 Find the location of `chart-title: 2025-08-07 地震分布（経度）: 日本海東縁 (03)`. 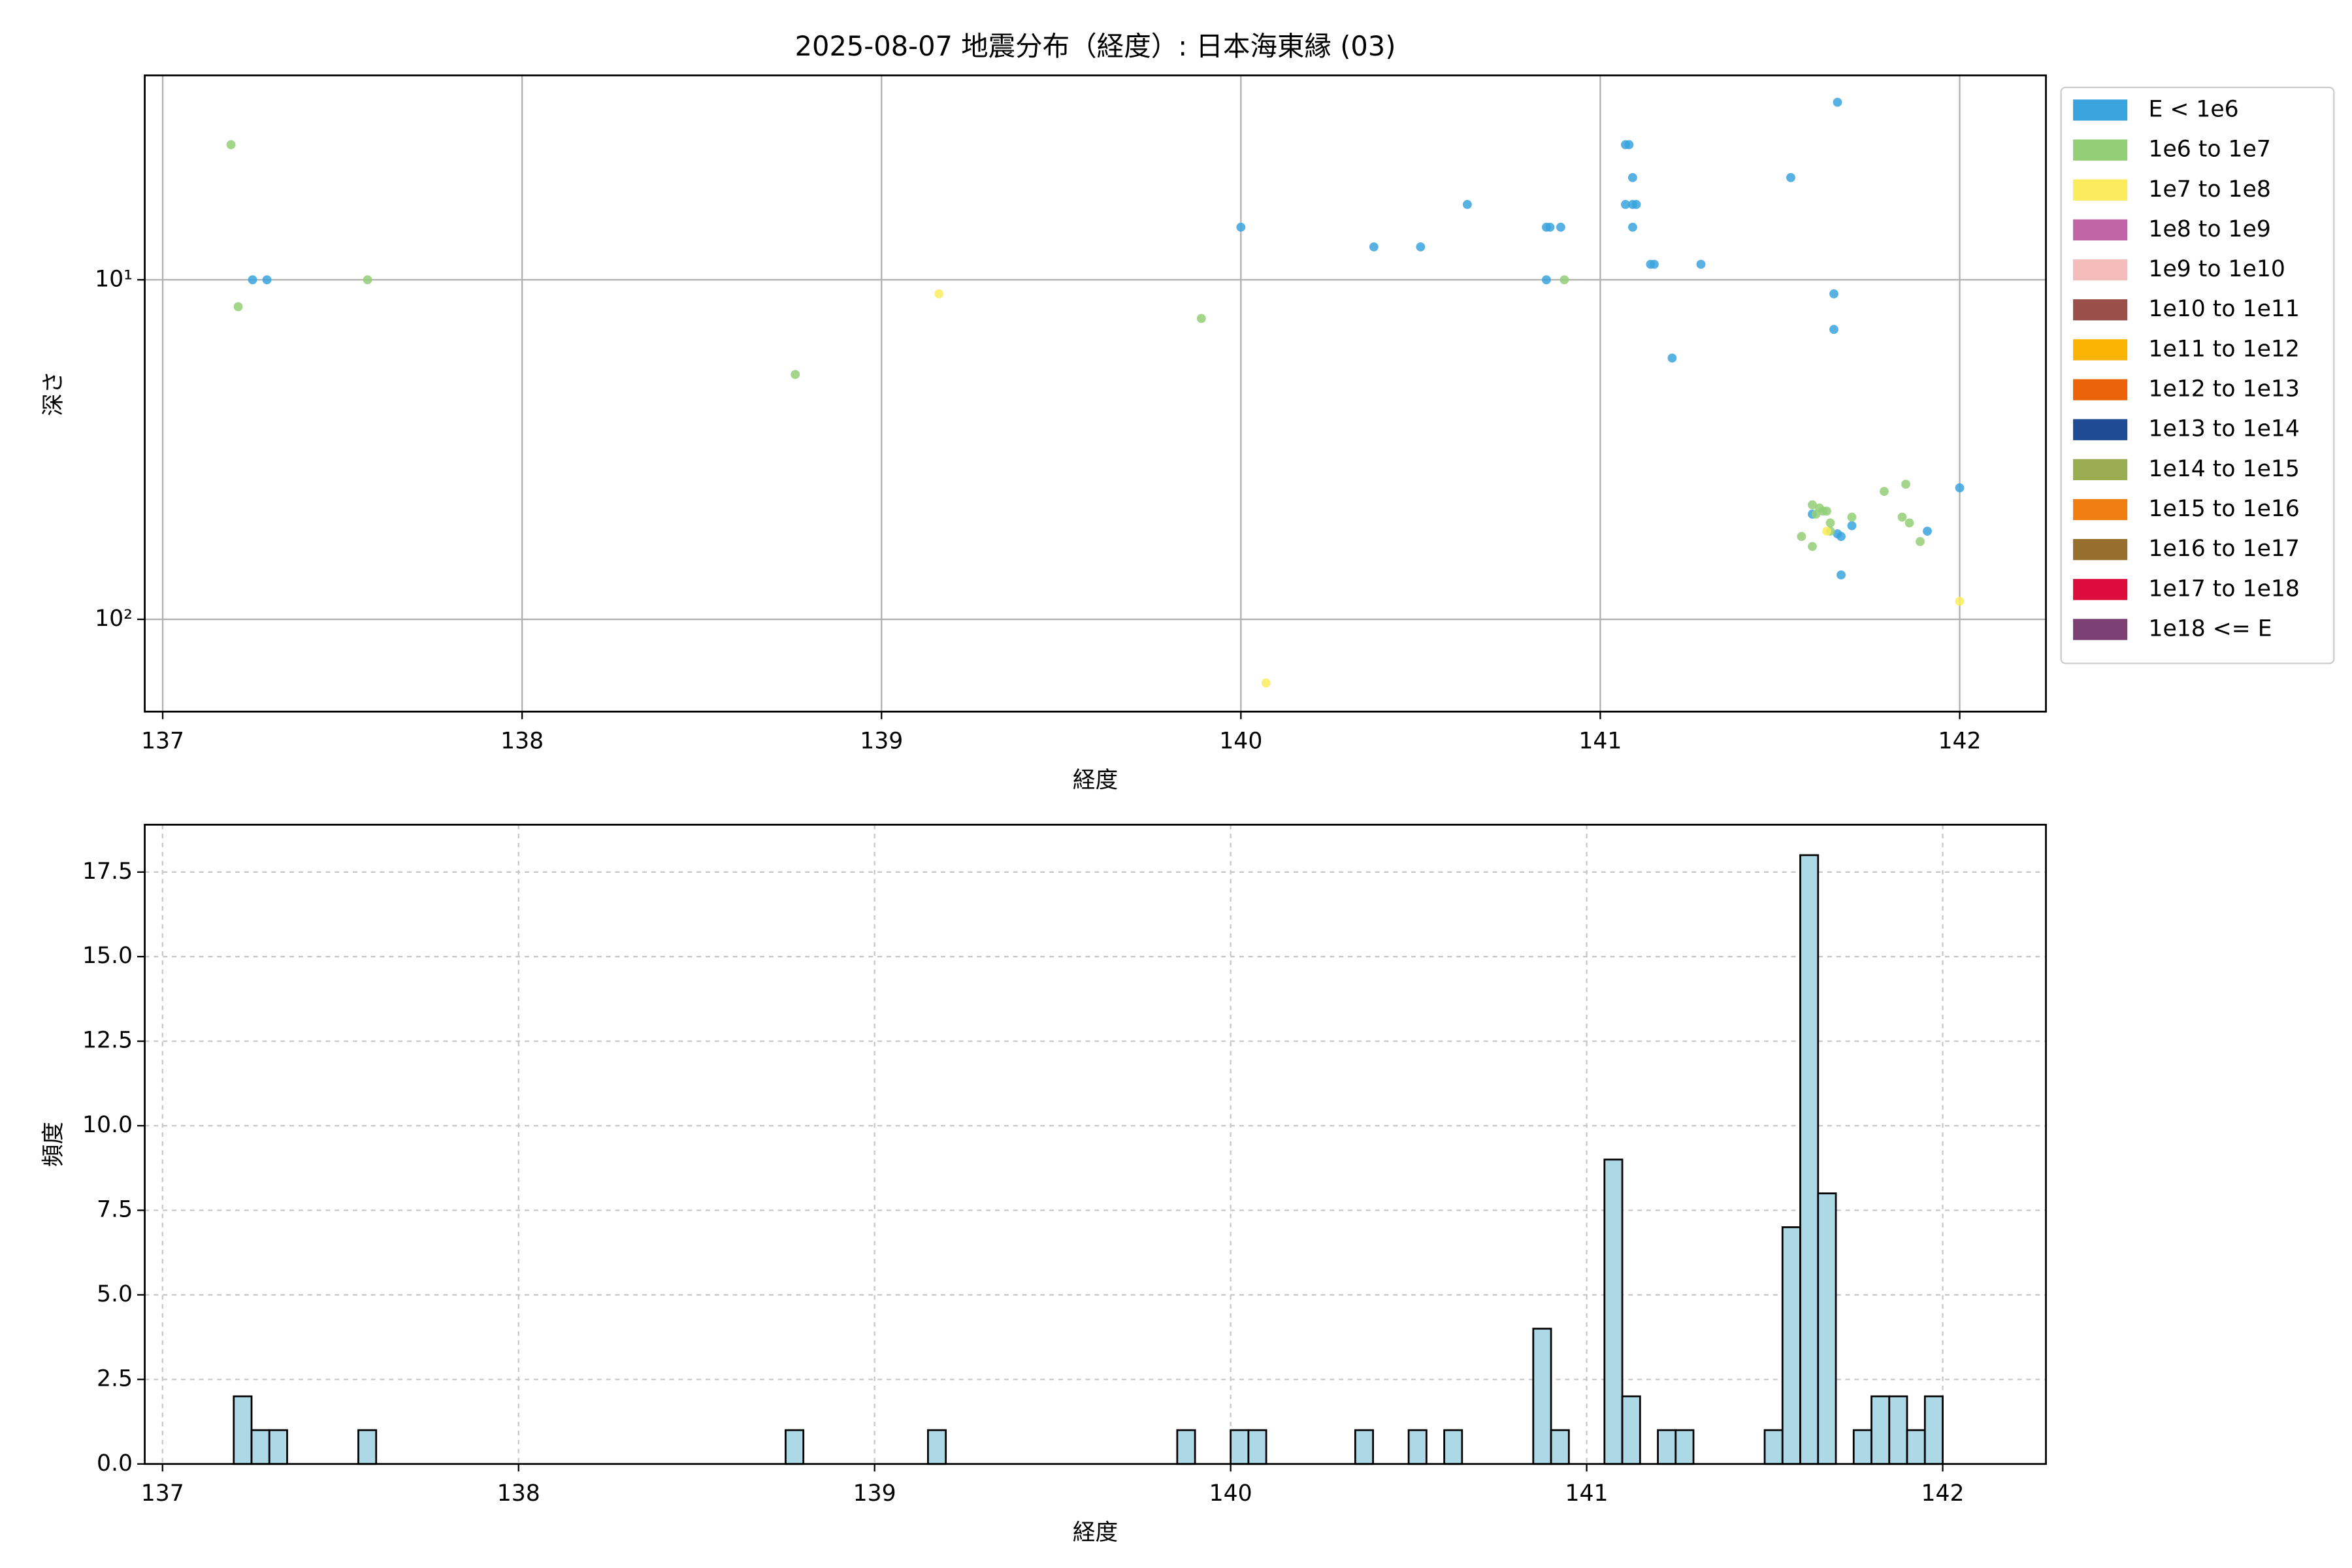

chart-title: 2025-08-07 地震分布（経度）: 日本海東縁 (03) is located at coordinates (1095, 46).